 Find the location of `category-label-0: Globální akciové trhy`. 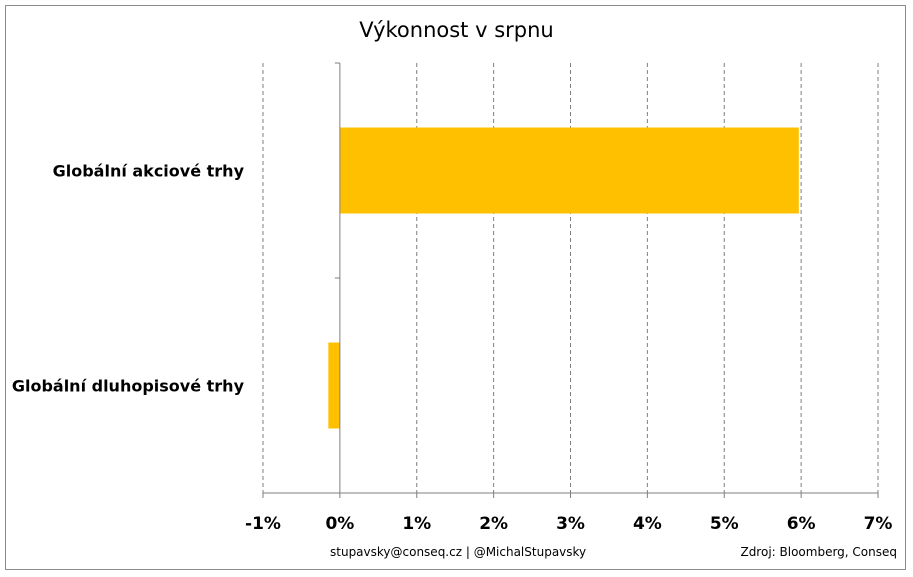

category-label-0: Globální akciové trhy is located at coordinates (149, 171).